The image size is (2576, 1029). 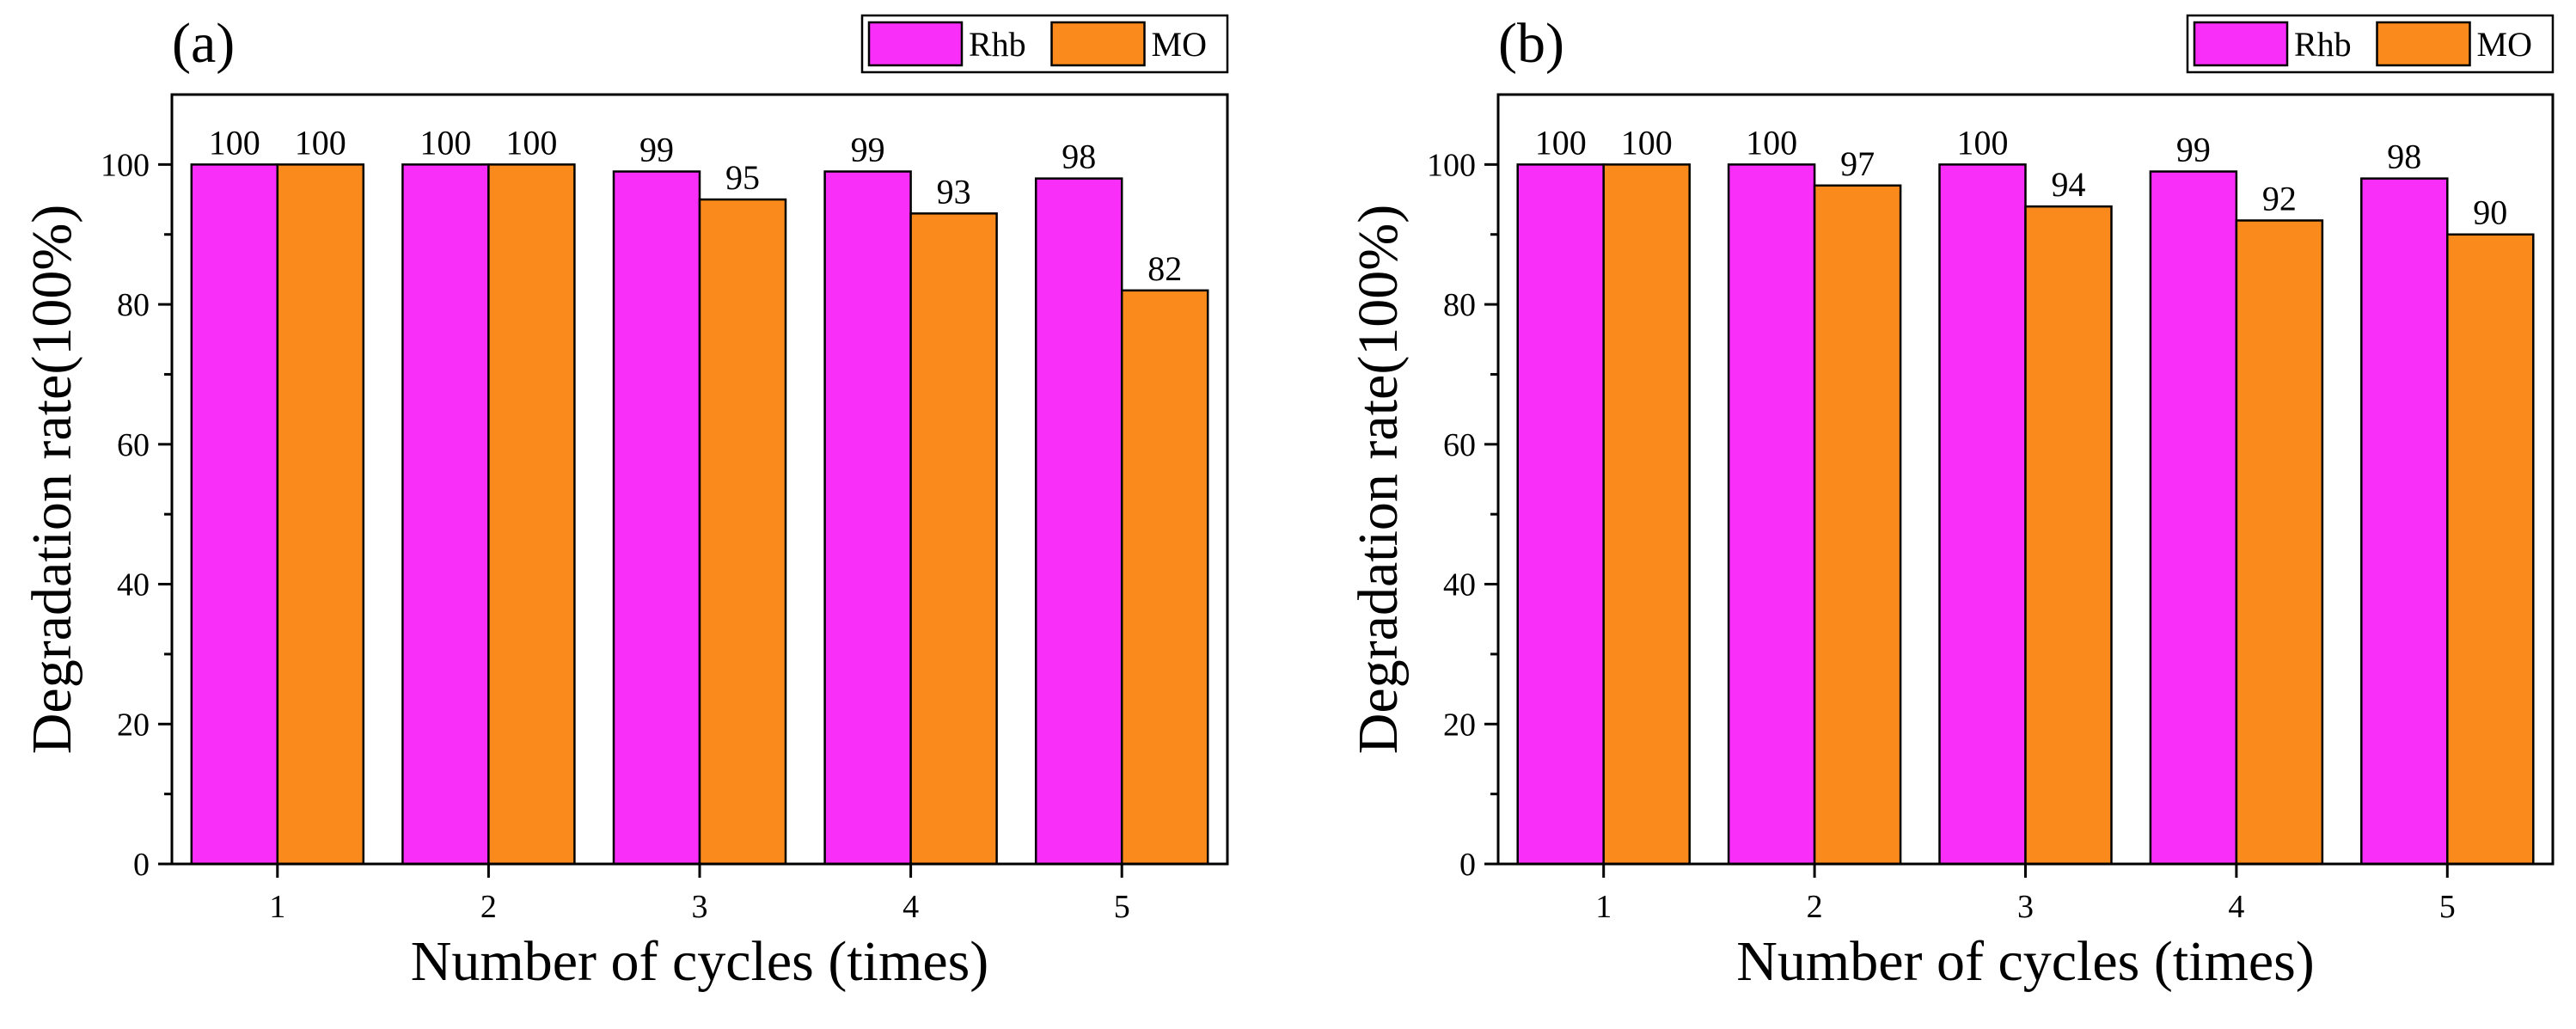 What do you see at coordinates (742, 177) in the screenshot?
I see `data-label-mo-cycle-3: 95` at bounding box center [742, 177].